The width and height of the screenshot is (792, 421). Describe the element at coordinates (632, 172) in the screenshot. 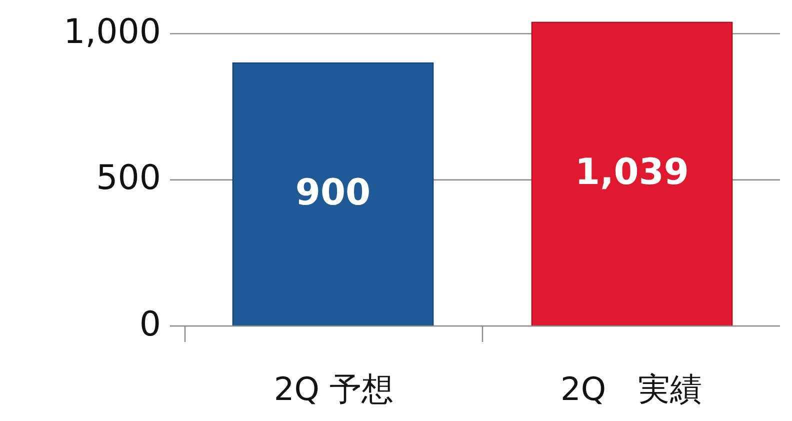

I see `data-label: 1,039` at that location.